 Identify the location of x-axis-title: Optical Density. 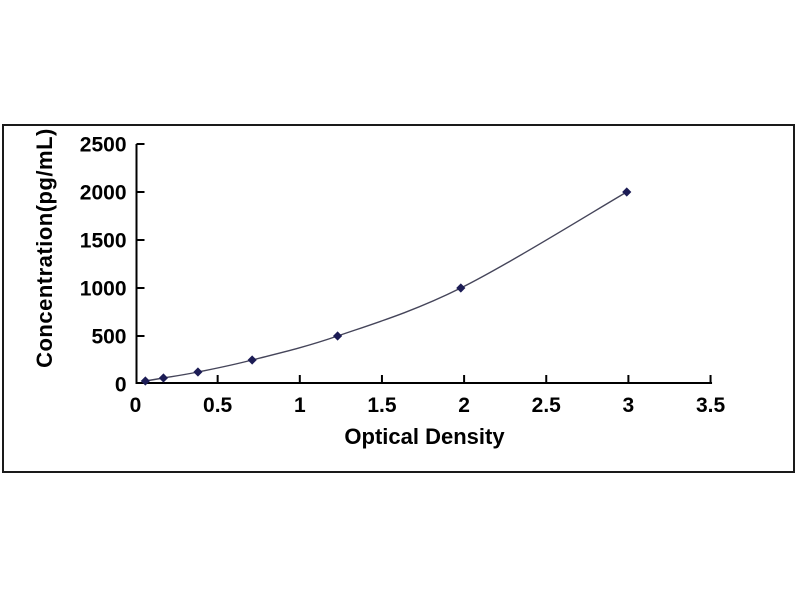
(424, 436).